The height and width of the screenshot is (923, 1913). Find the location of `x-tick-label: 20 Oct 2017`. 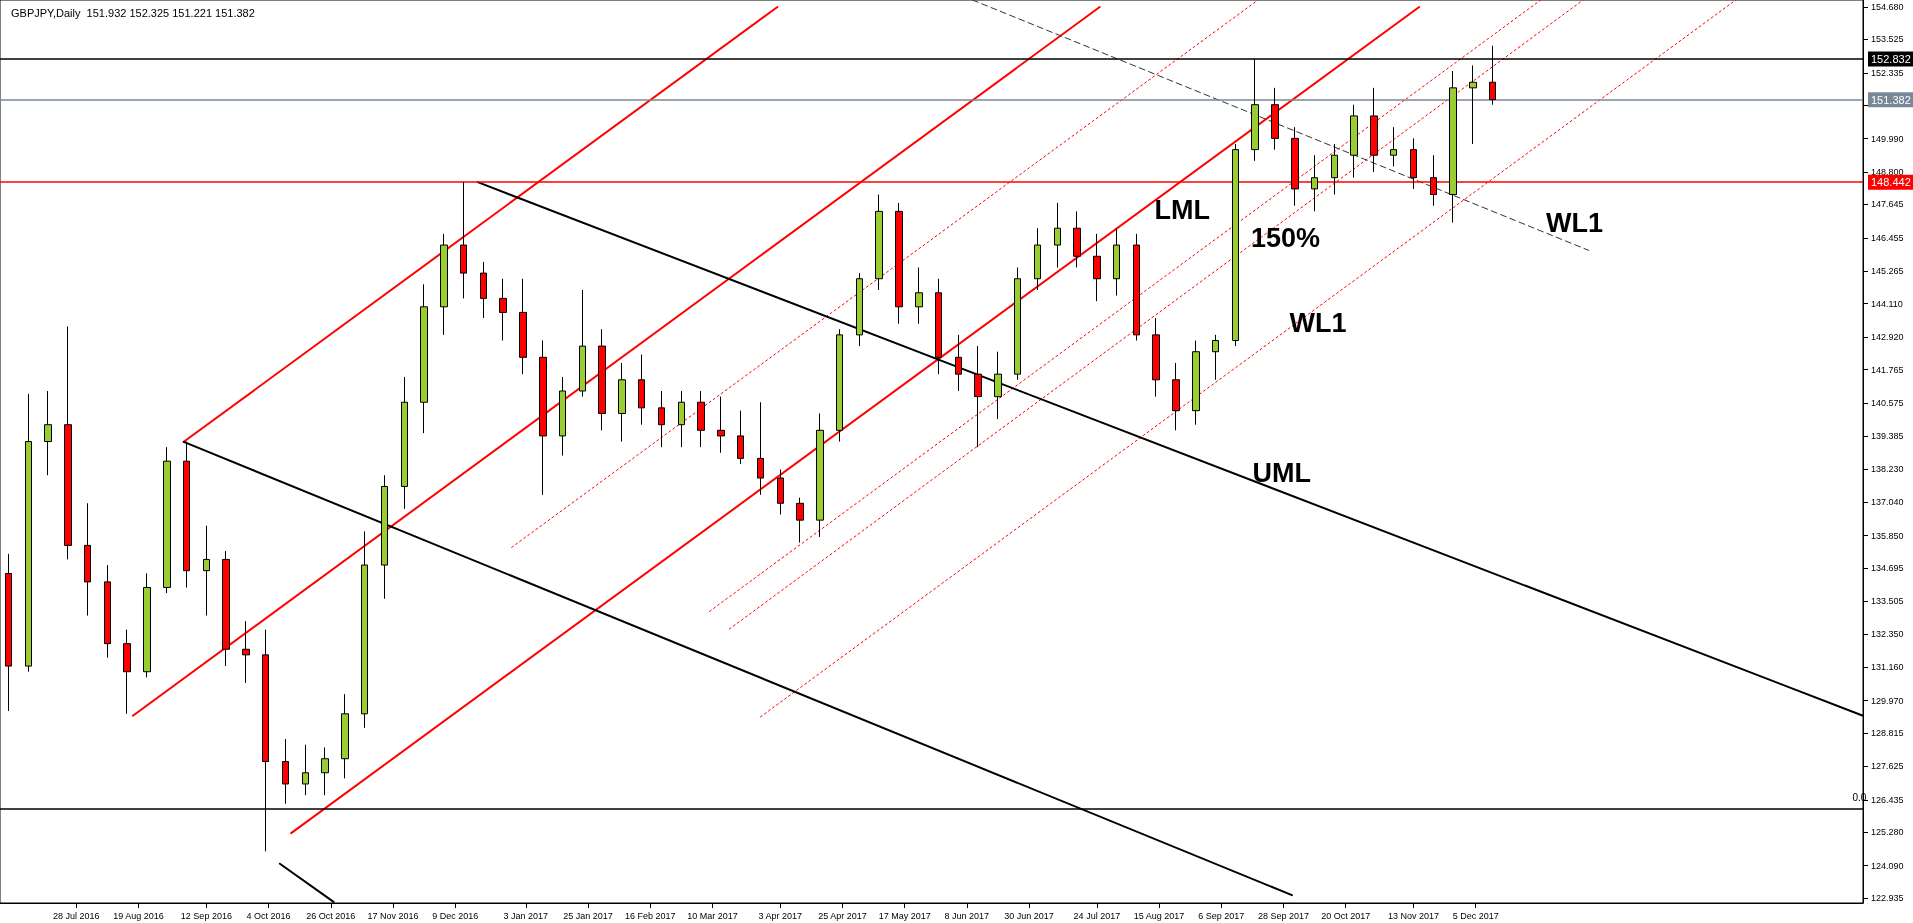

x-tick-label: 20 Oct 2017 is located at coordinates (1346, 915).